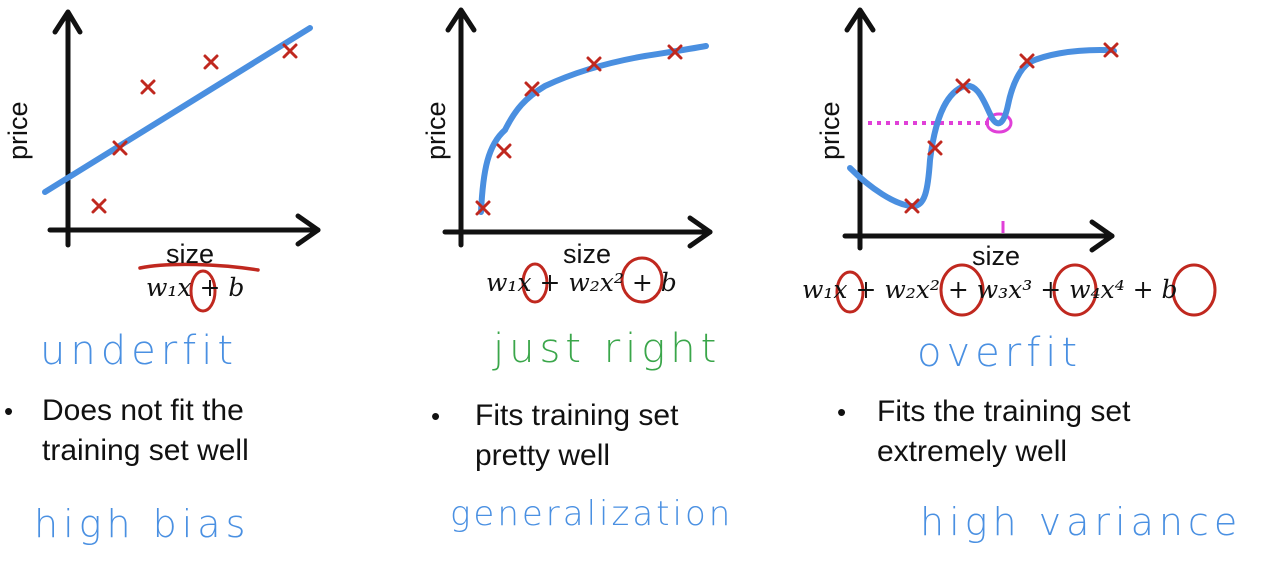 Image resolution: width=1270 pixels, height=561 pixels. What do you see at coordinates (607, 349) in the screenshot?
I see `verdict-label: just right` at bounding box center [607, 349].